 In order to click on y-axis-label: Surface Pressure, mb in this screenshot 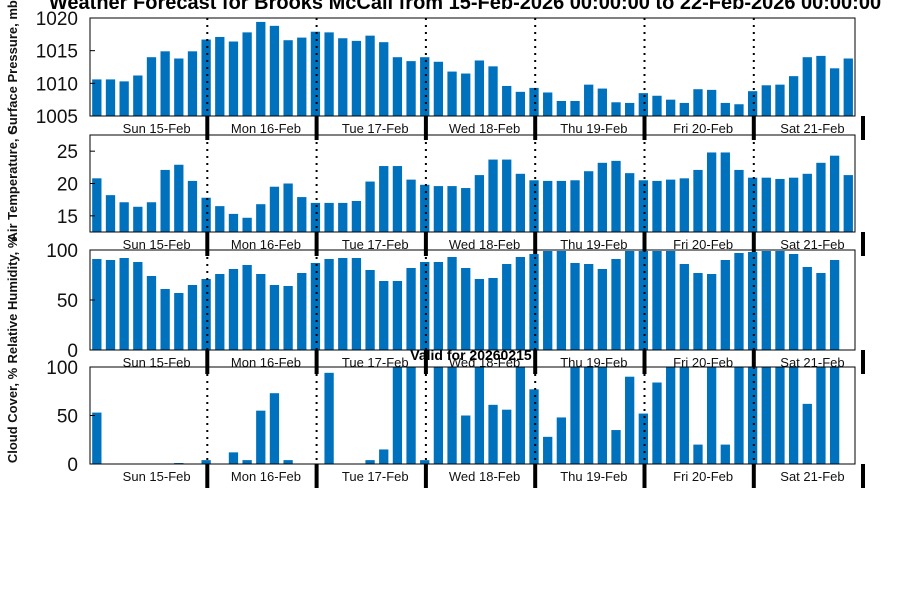, I will do `click(12, 67)`.